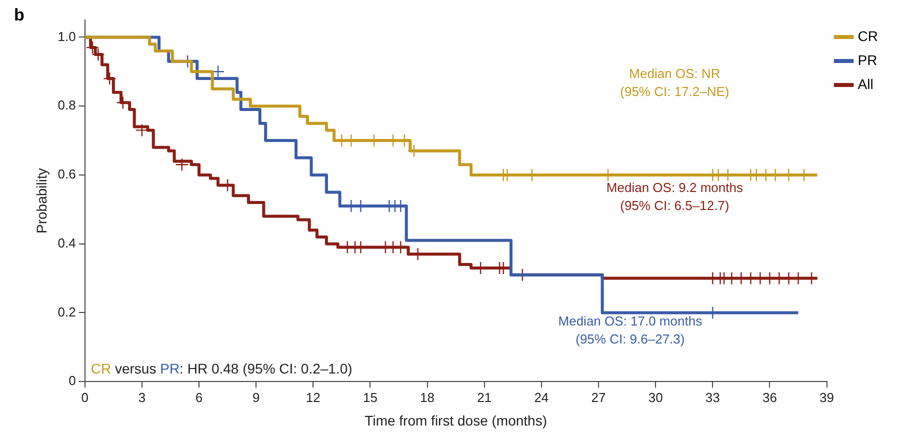  I want to click on y-tick-label: 0.2, so click(67, 312).